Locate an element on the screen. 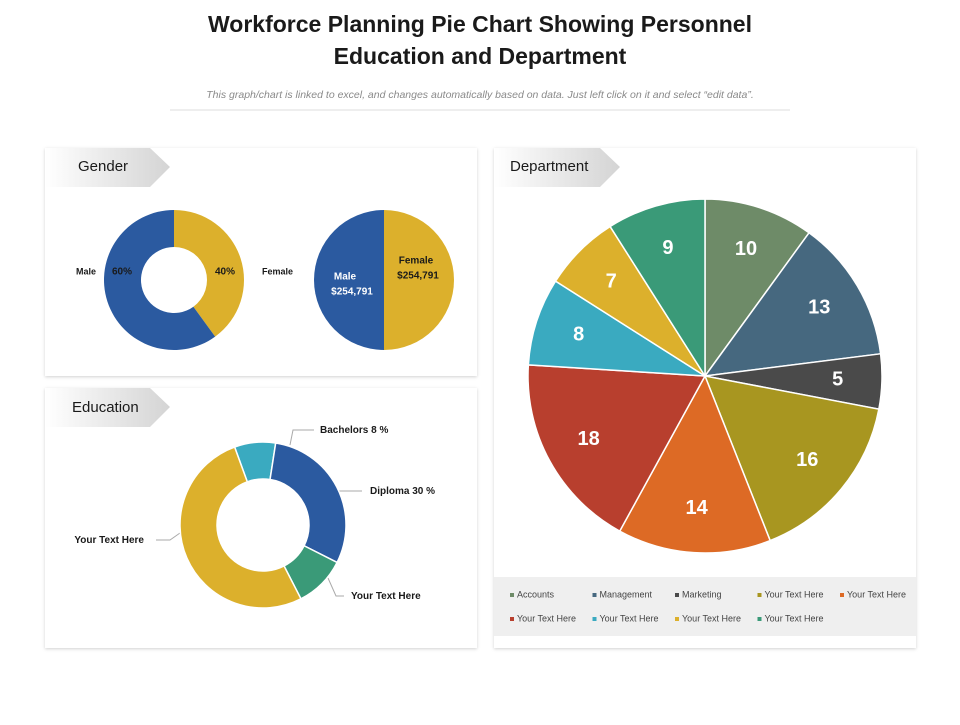  data-label: 7 is located at coordinates (611, 281).